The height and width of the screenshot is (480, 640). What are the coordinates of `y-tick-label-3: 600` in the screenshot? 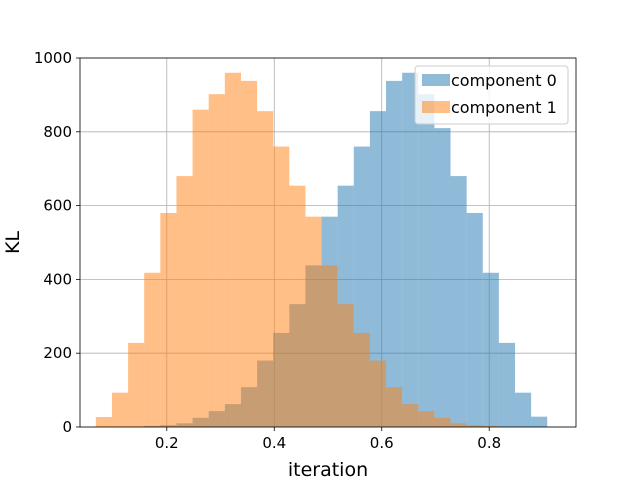 It's located at (57, 206).